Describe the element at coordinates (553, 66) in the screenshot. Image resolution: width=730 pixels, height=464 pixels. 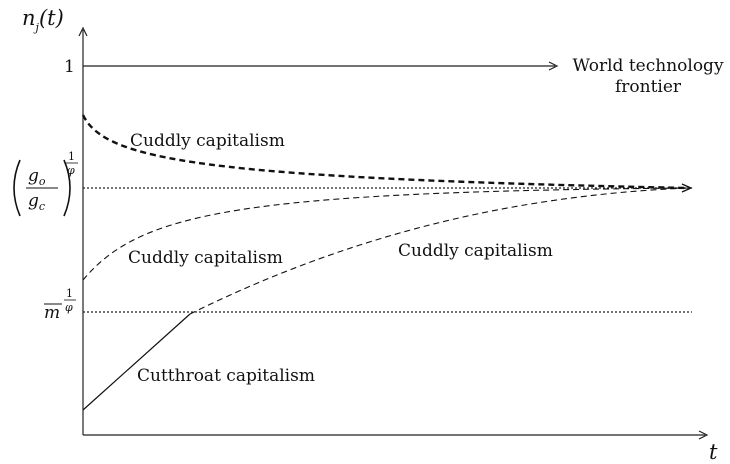
I see `frontier-arrow` at that location.